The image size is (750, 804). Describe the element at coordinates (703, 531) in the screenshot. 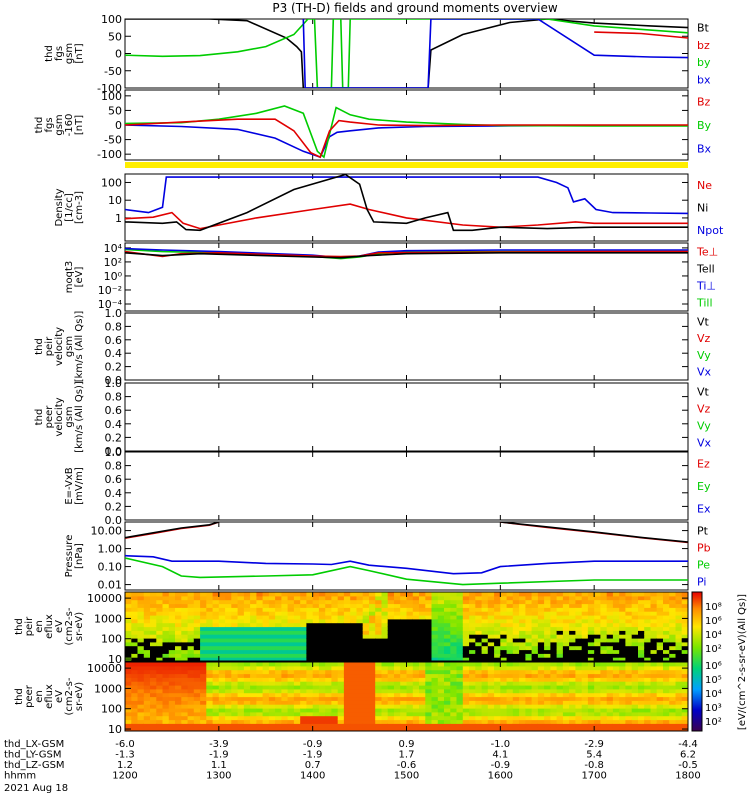

I see `legend-entry: Pt` at that location.